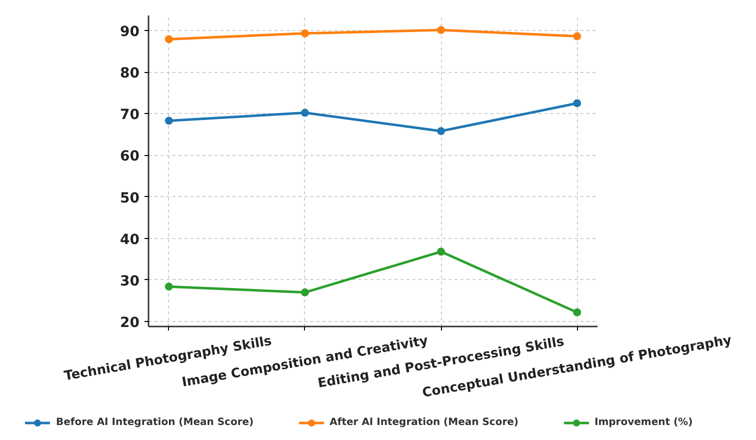 Image resolution: width=756 pixels, height=440 pixels. What do you see at coordinates (130, 198) in the screenshot?
I see `y-tick-label: 50` at bounding box center [130, 198].